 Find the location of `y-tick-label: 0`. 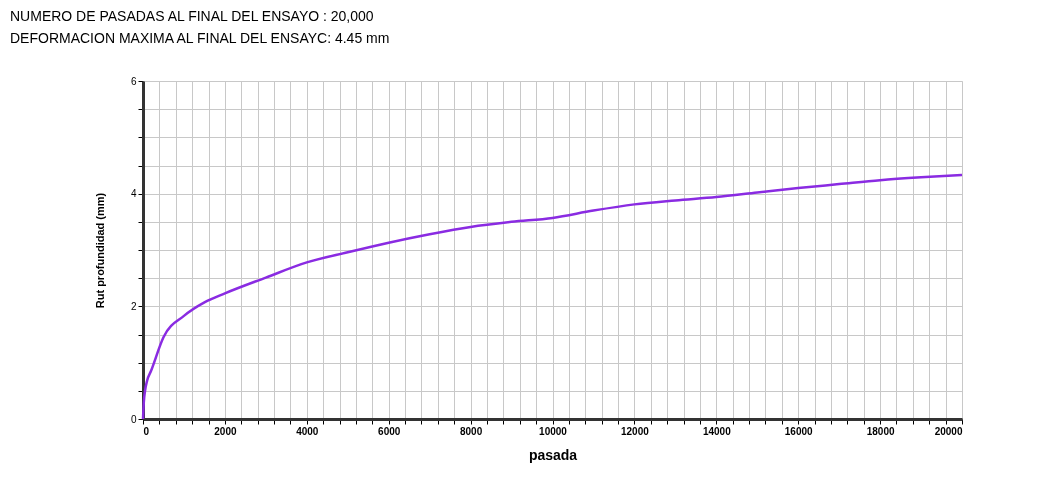

y-tick-label: 0 is located at coordinates (133, 419).